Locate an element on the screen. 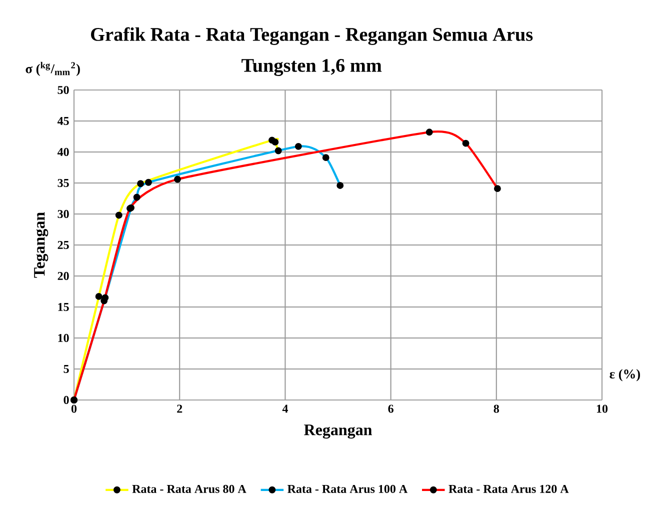  y-tick-label: 35 is located at coordinates (63, 183).